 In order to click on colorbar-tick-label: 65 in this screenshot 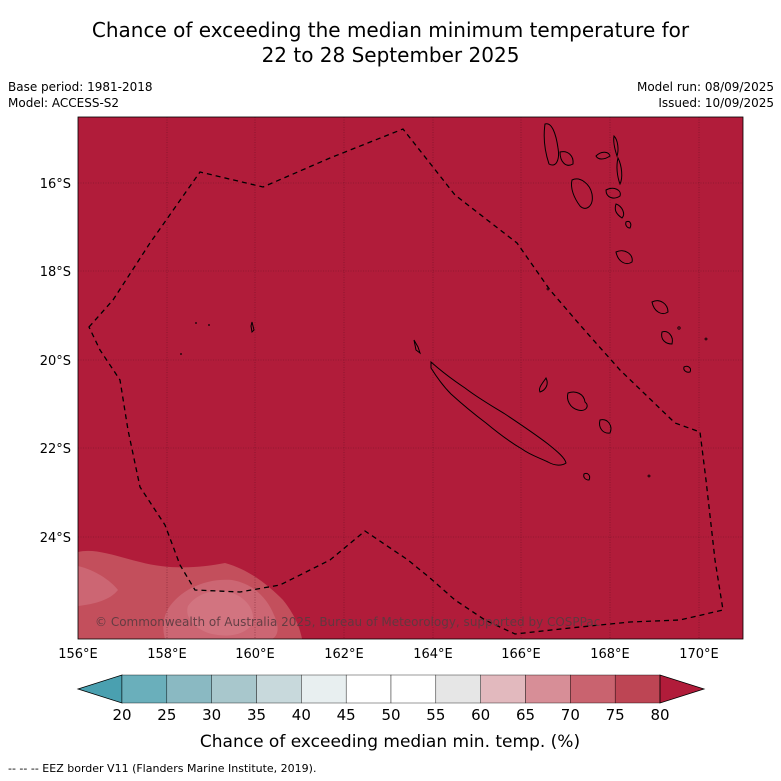, I will do `click(525, 715)`.